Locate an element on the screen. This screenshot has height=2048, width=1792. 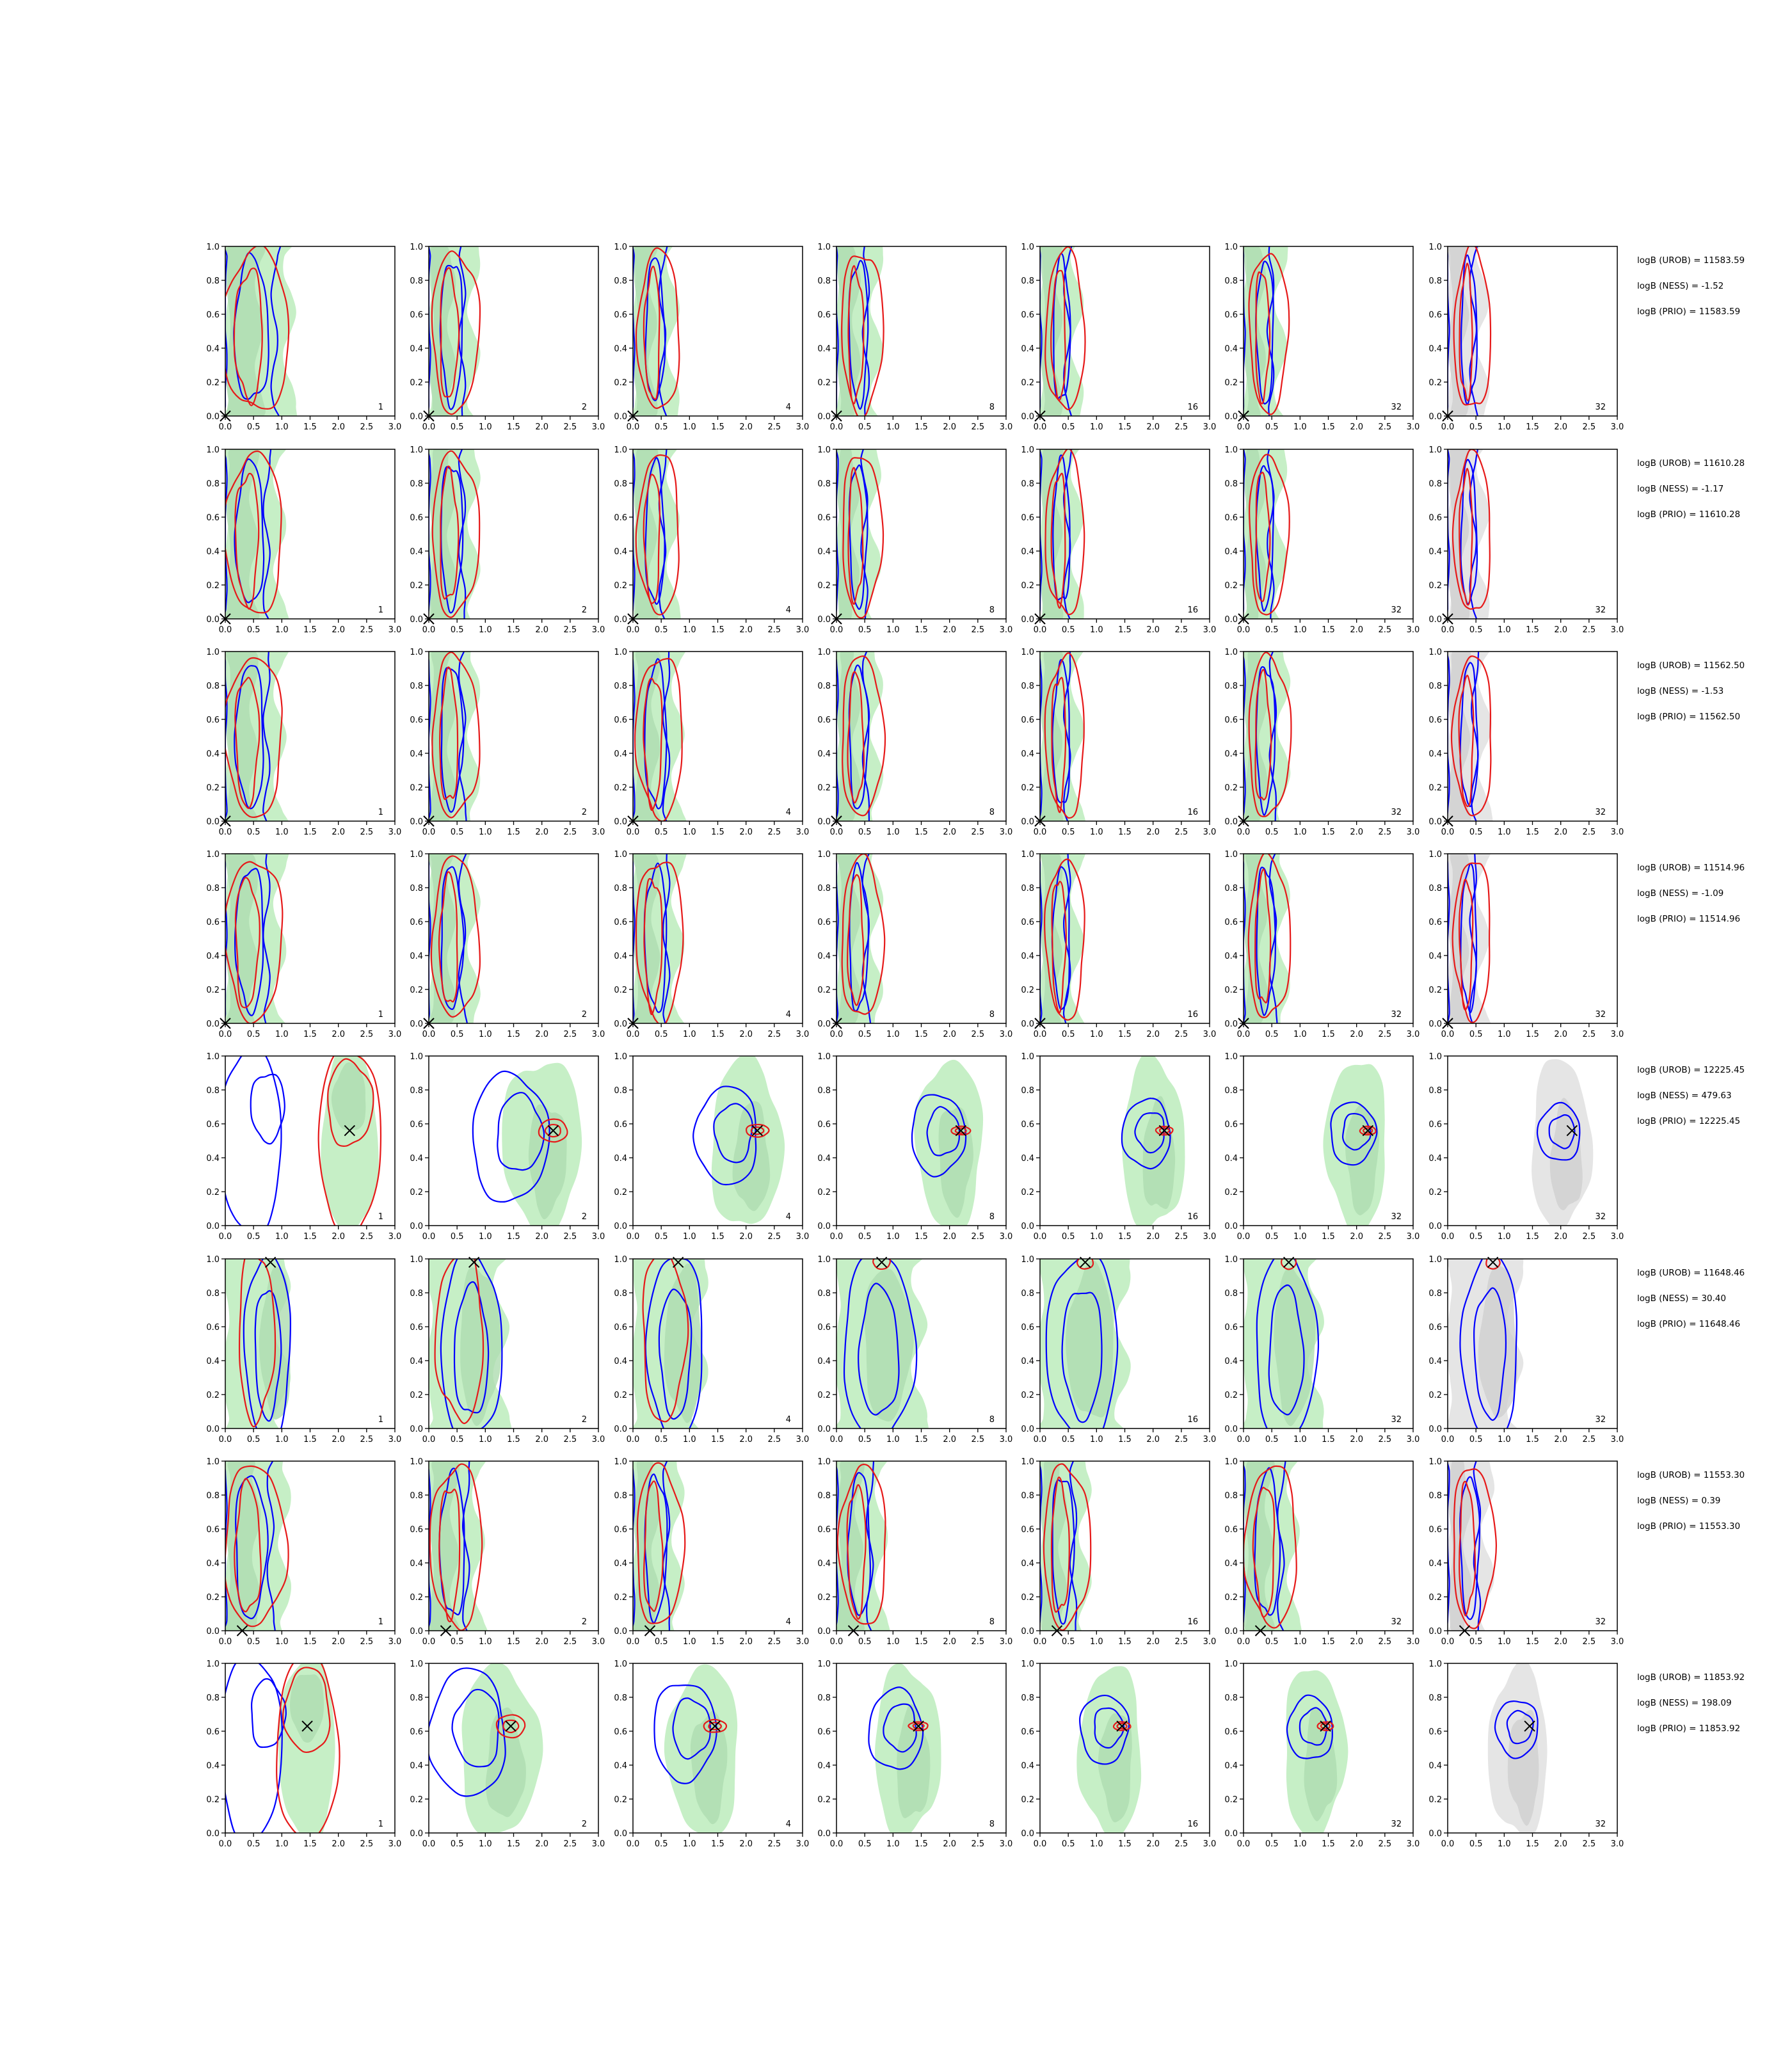
logb-annotation: logB (UROB) = 11583.59 is located at coordinates (1691, 260).